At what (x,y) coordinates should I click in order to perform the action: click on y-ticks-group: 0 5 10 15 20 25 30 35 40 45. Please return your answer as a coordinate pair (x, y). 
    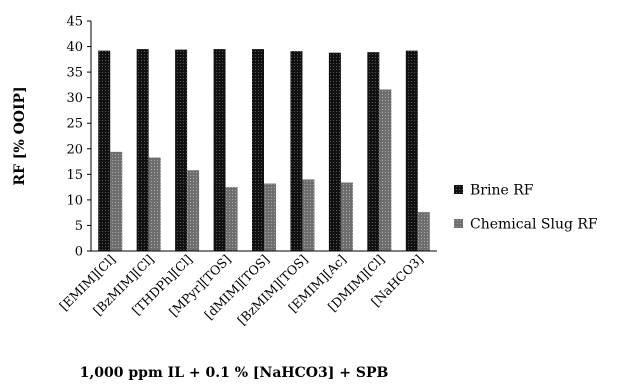
    Looking at the image, I should click on (78, 137).